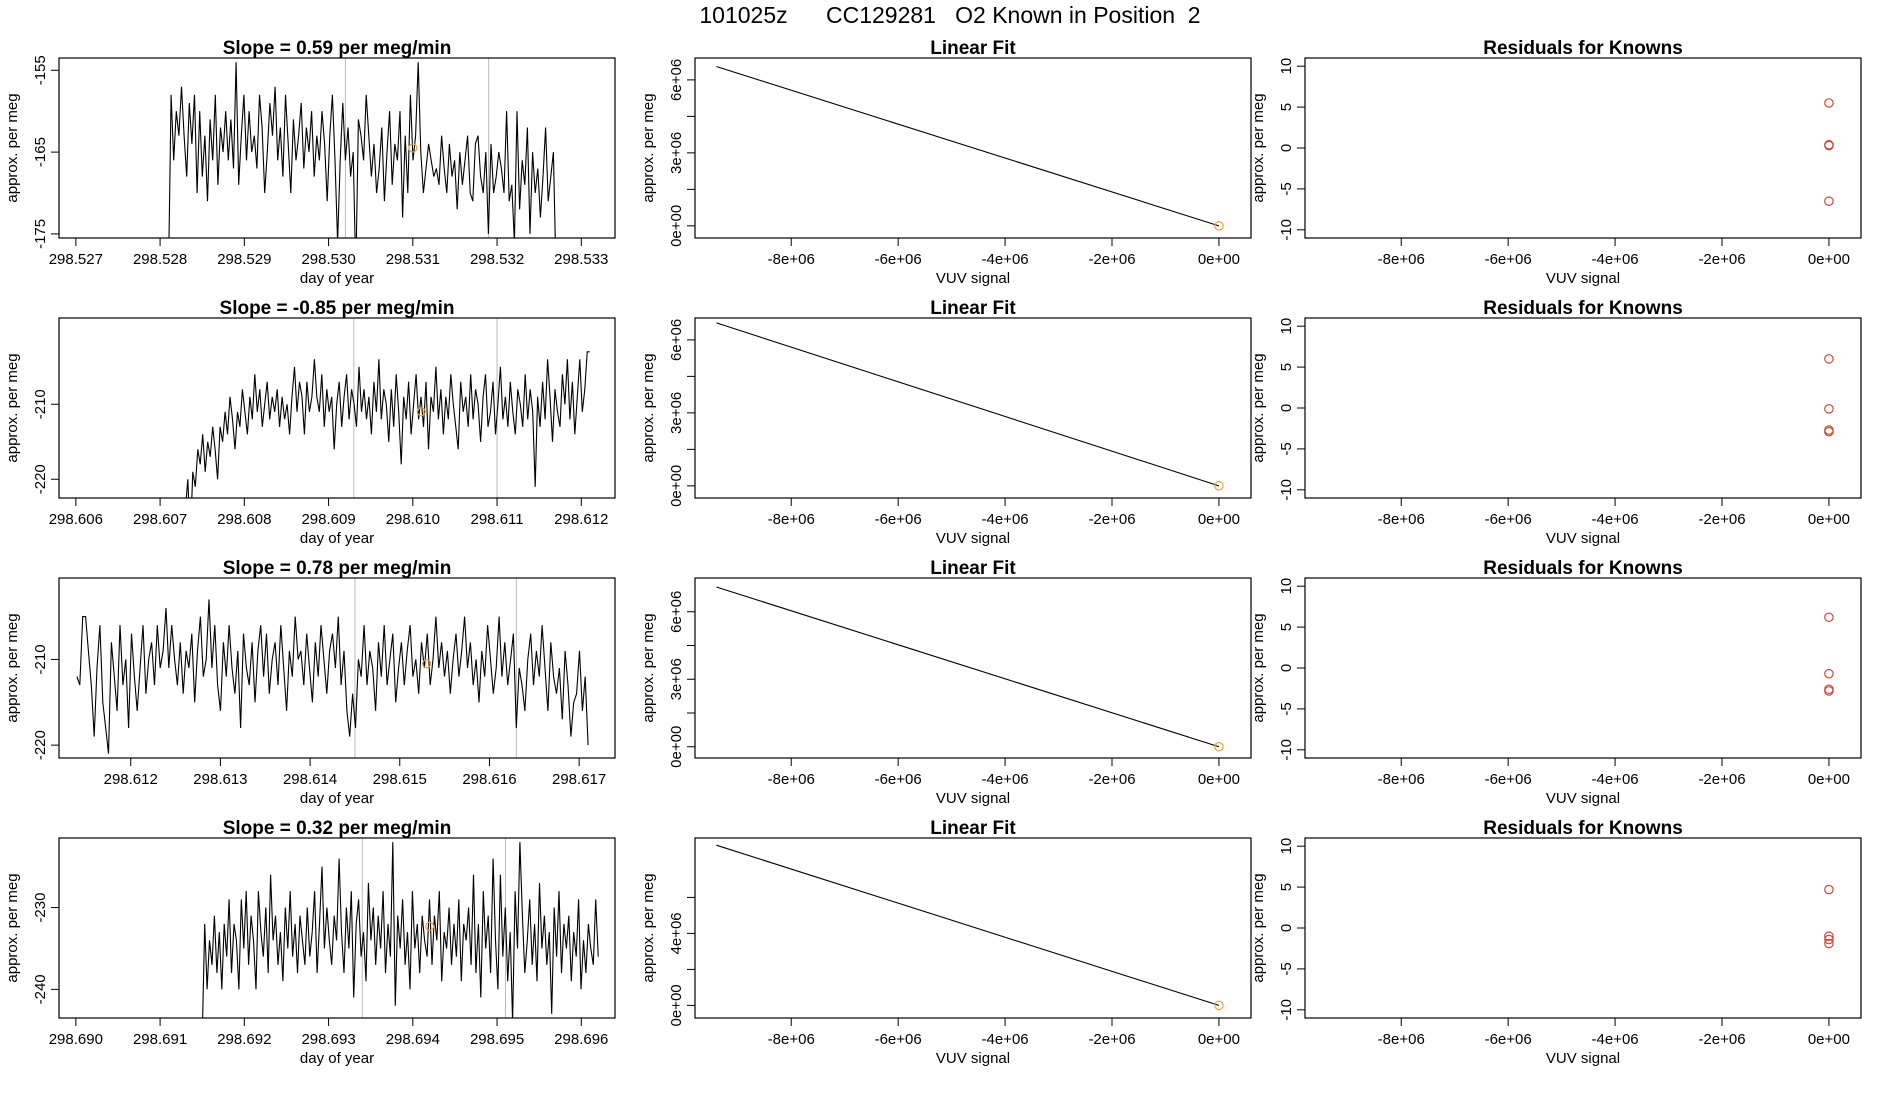 The height and width of the screenshot is (1100, 1900). What do you see at coordinates (160, 1039) in the screenshot?
I see `x-tick-label: 298.691` at bounding box center [160, 1039].